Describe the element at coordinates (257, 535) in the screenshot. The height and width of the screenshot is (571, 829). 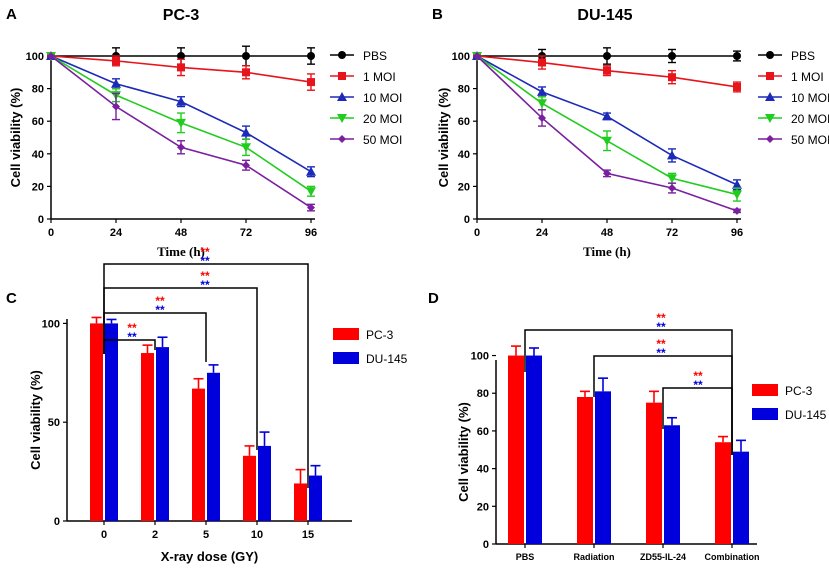
I see `category-label-10: 10` at that location.